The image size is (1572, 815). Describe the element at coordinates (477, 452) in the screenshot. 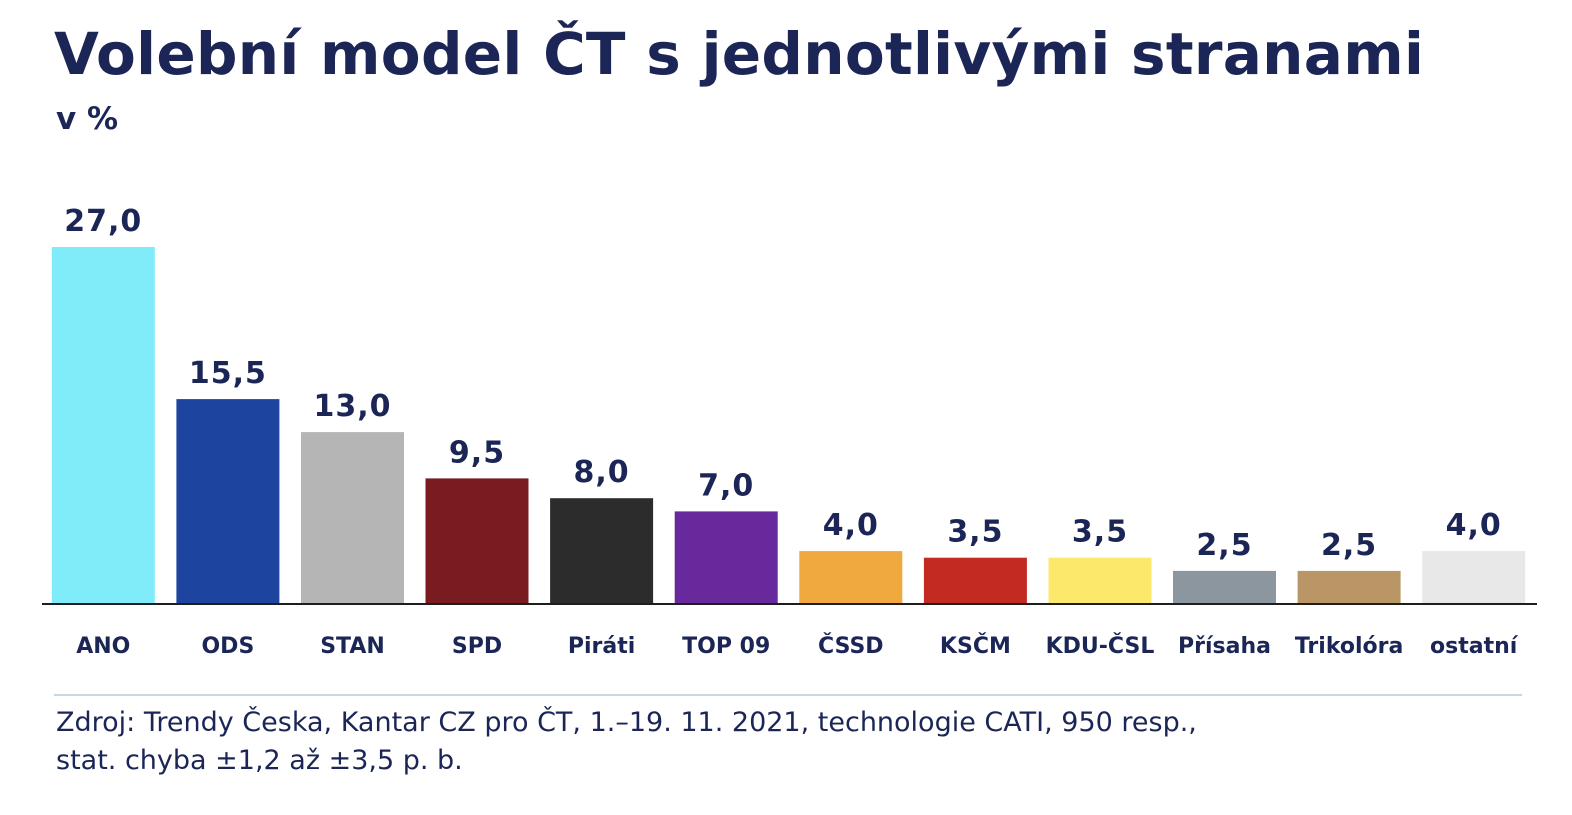

I see `value-label-spd: 9,5` at that location.